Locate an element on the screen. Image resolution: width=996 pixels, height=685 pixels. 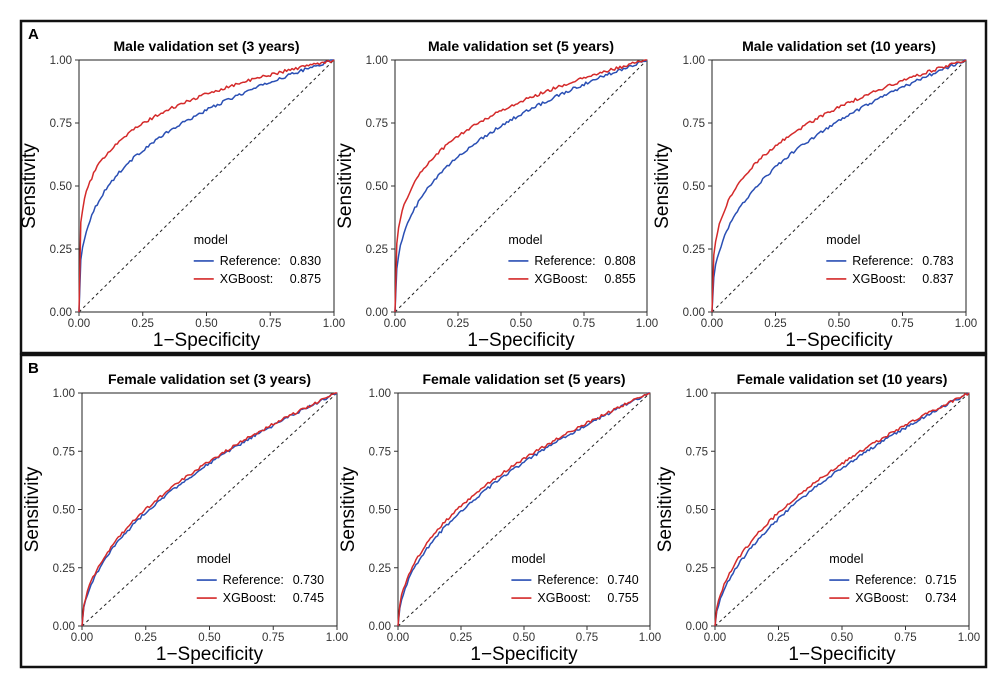
legend-auc-value: 0.740 is located at coordinates (622, 580).